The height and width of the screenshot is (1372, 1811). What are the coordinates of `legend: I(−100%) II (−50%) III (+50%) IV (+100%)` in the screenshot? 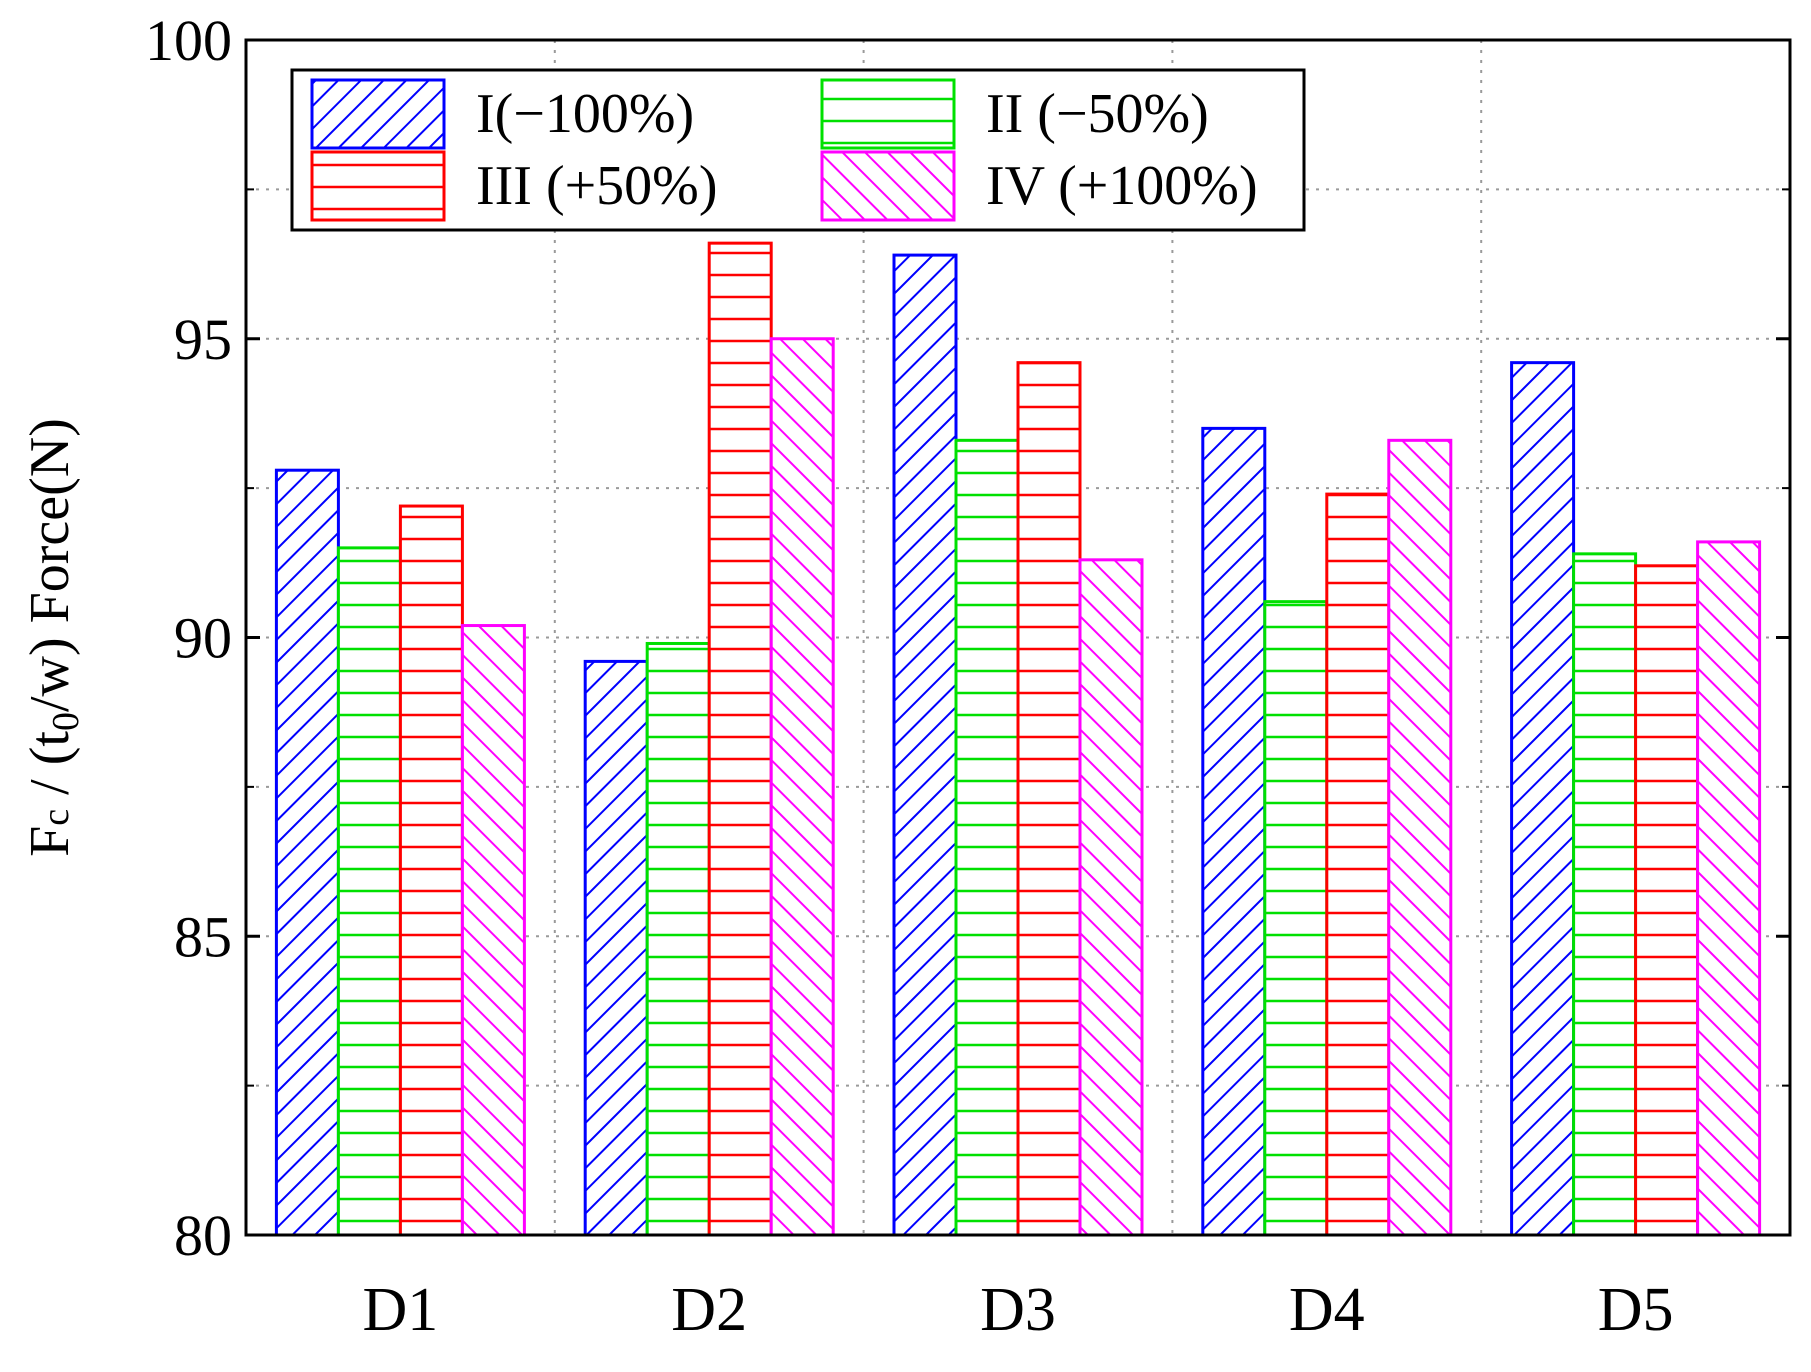 It's located at (798, 150).